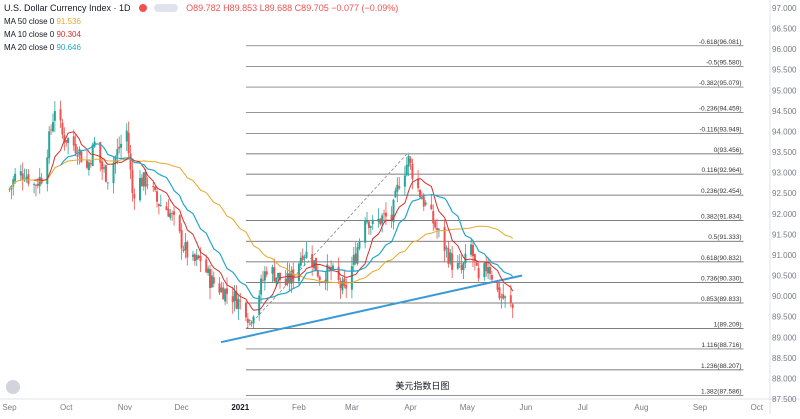 The width and height of the screenshot is (800, 419). Describe the element at coordinates (165, 8) in the screenshot. I see `toggle-pill-icon` at that location.